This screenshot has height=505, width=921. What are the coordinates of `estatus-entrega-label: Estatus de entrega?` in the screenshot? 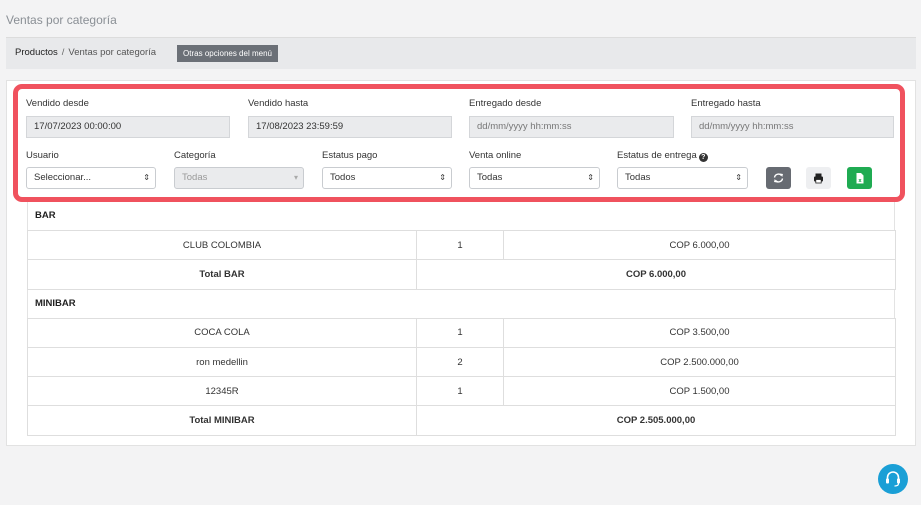 It's located at (662, 156).